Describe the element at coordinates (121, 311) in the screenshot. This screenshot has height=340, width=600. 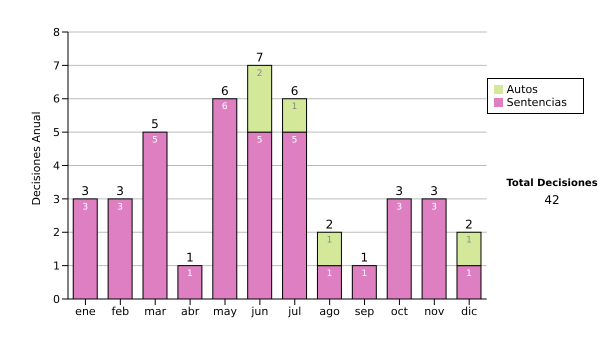
I see `x-tick-label: feb` at that location.